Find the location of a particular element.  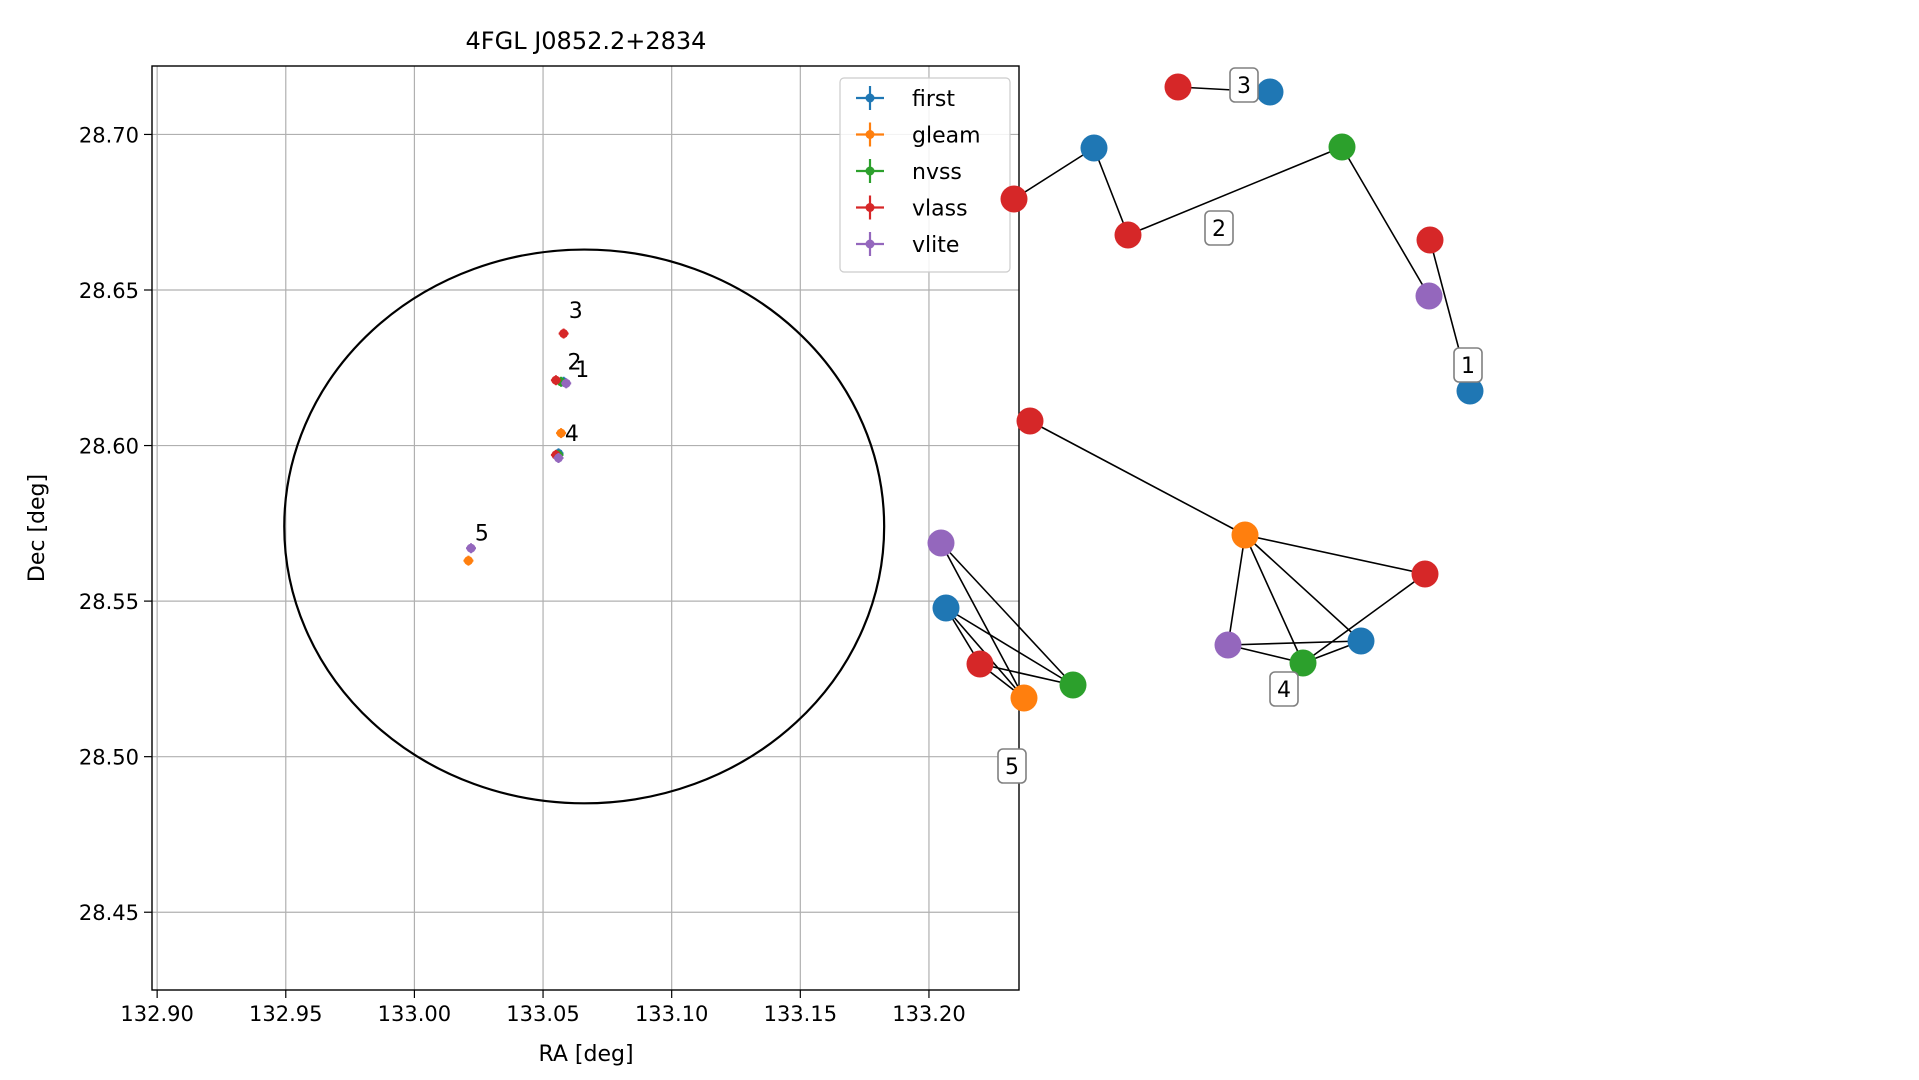

source-annotations: 3 21 4 5 is located at coordinates (532, 422).